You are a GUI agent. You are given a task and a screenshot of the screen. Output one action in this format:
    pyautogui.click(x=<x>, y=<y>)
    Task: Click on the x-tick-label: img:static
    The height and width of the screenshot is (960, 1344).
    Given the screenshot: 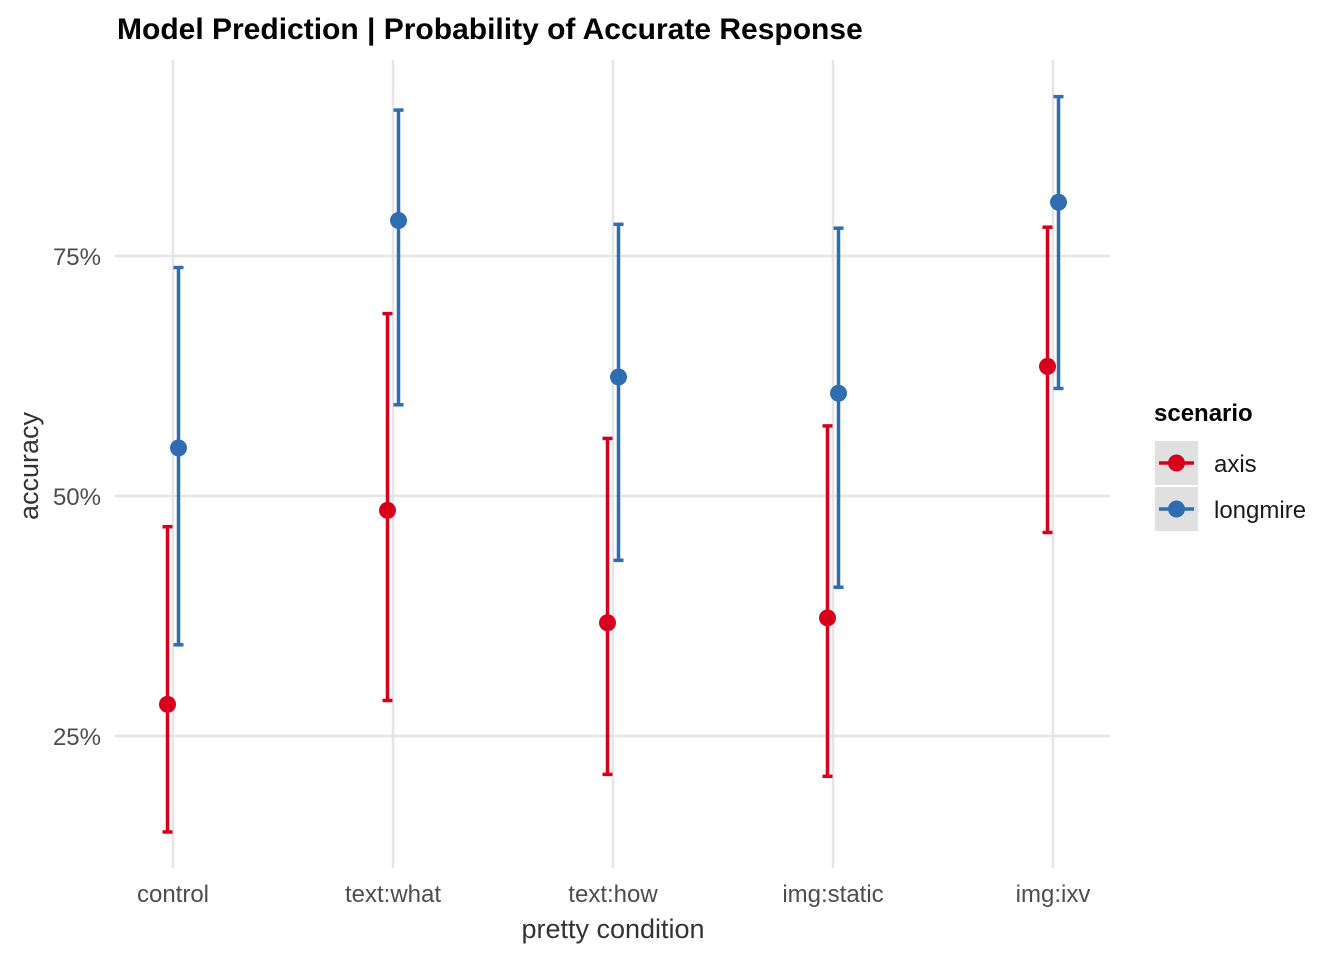 What is the action you would take?
    pyautogui.click(x=832, y=894)
    